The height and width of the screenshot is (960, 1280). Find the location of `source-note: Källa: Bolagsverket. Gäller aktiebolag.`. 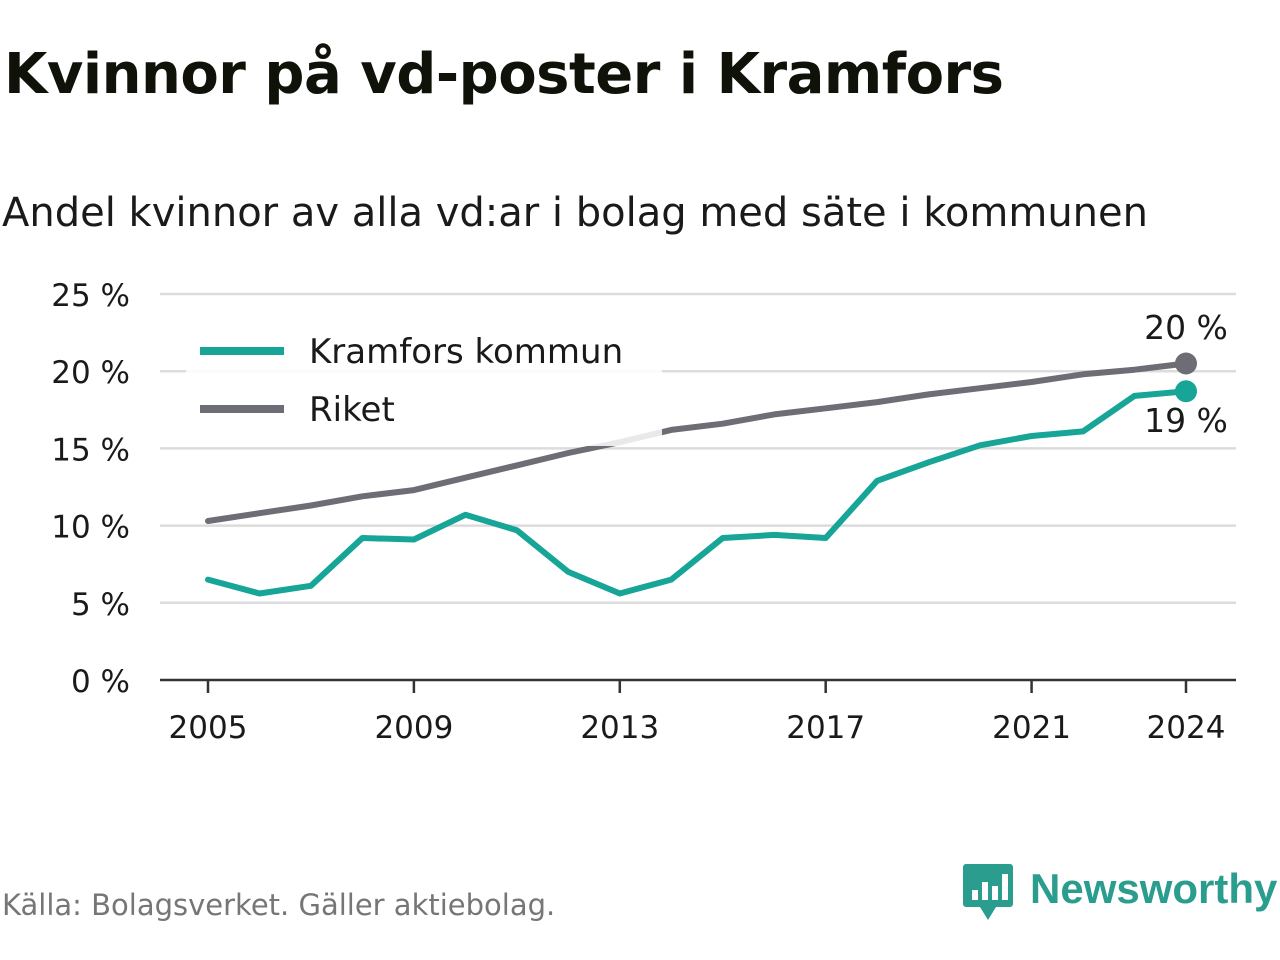

source-note: Källa: Bolagsverket. Gäller aktiebolag. is located at coordinates (279, 905).